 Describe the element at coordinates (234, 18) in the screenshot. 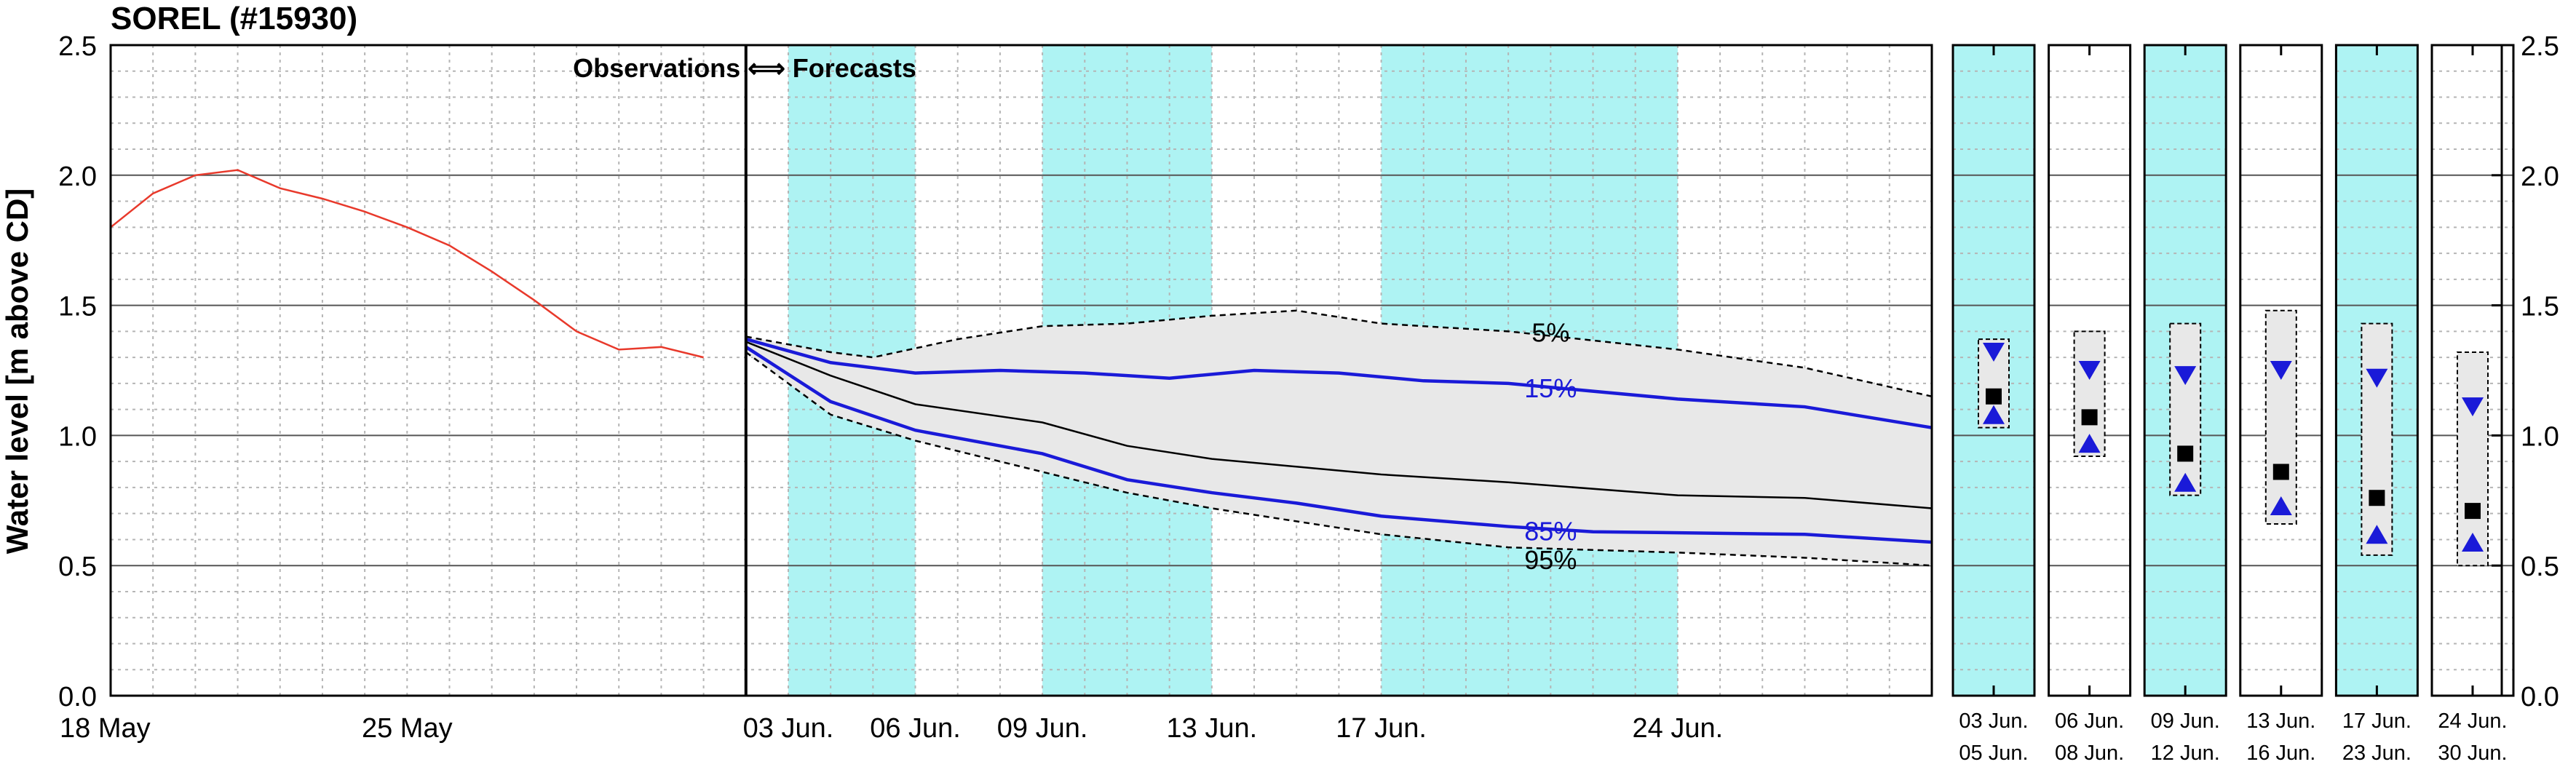

I see `chart-title: SOREL (#15930)` at that location.